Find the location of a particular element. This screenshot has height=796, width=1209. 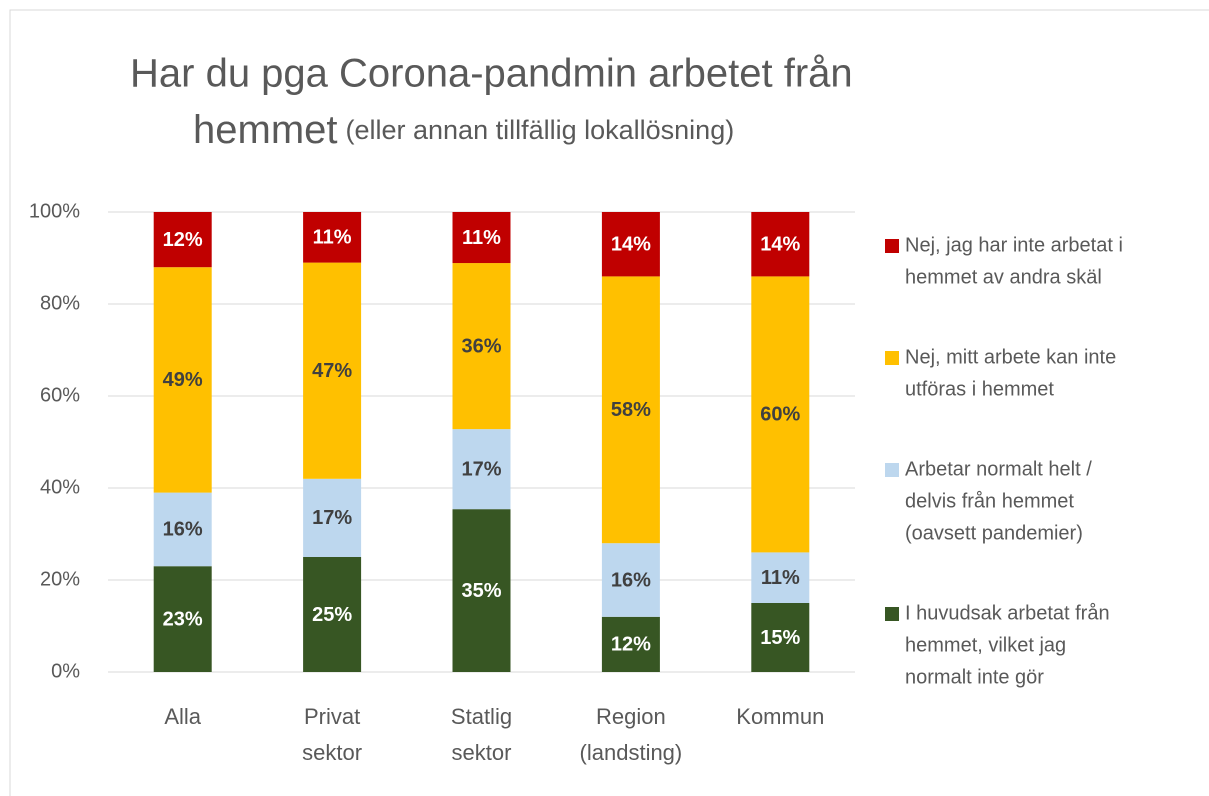

legend-label: hemmet av andra skäl is located at coordinates (1003, 277).